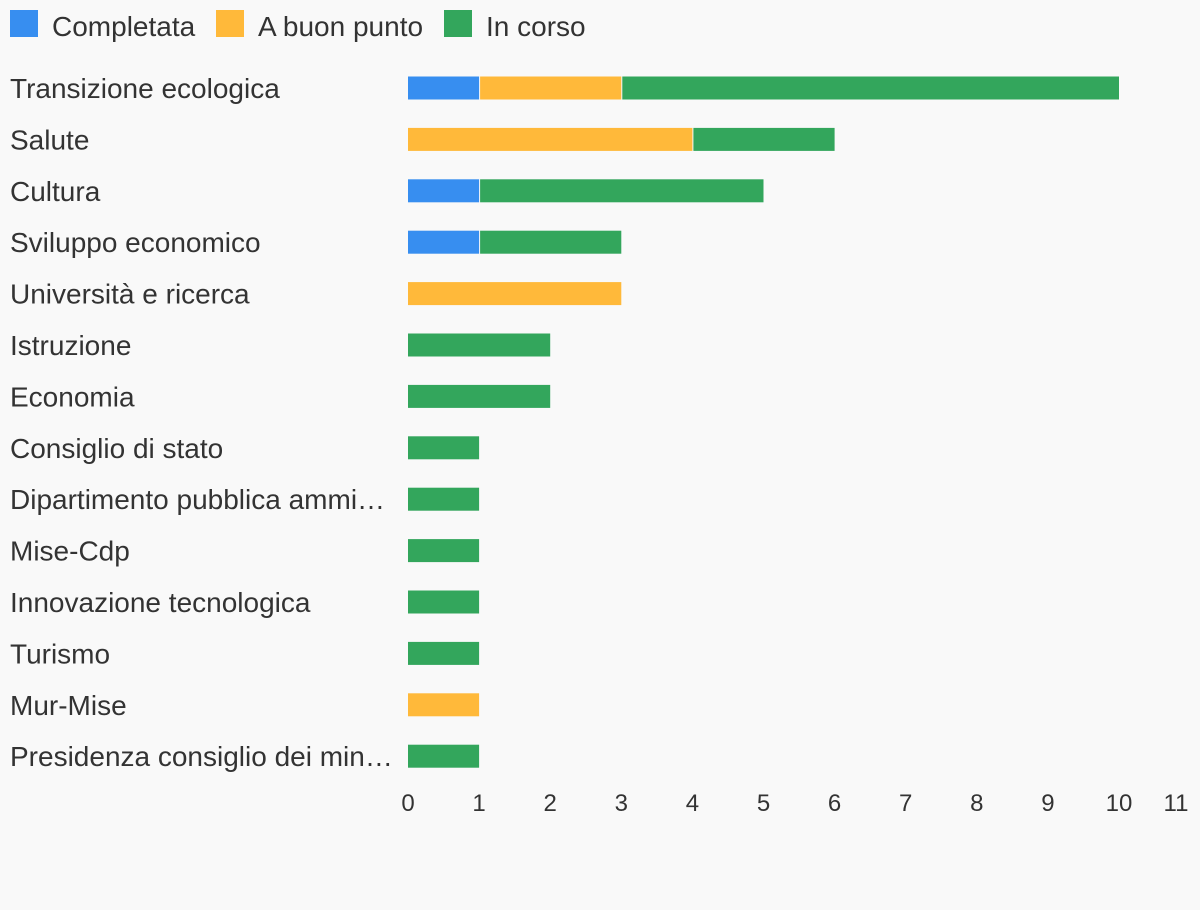 Image resolution: width=1200 pixels, height=910 pixels. What do you see at coordinates (478, 803) in the screenshot?
I see `x-tick-label-1: 1` at bounding box center [478, 803].